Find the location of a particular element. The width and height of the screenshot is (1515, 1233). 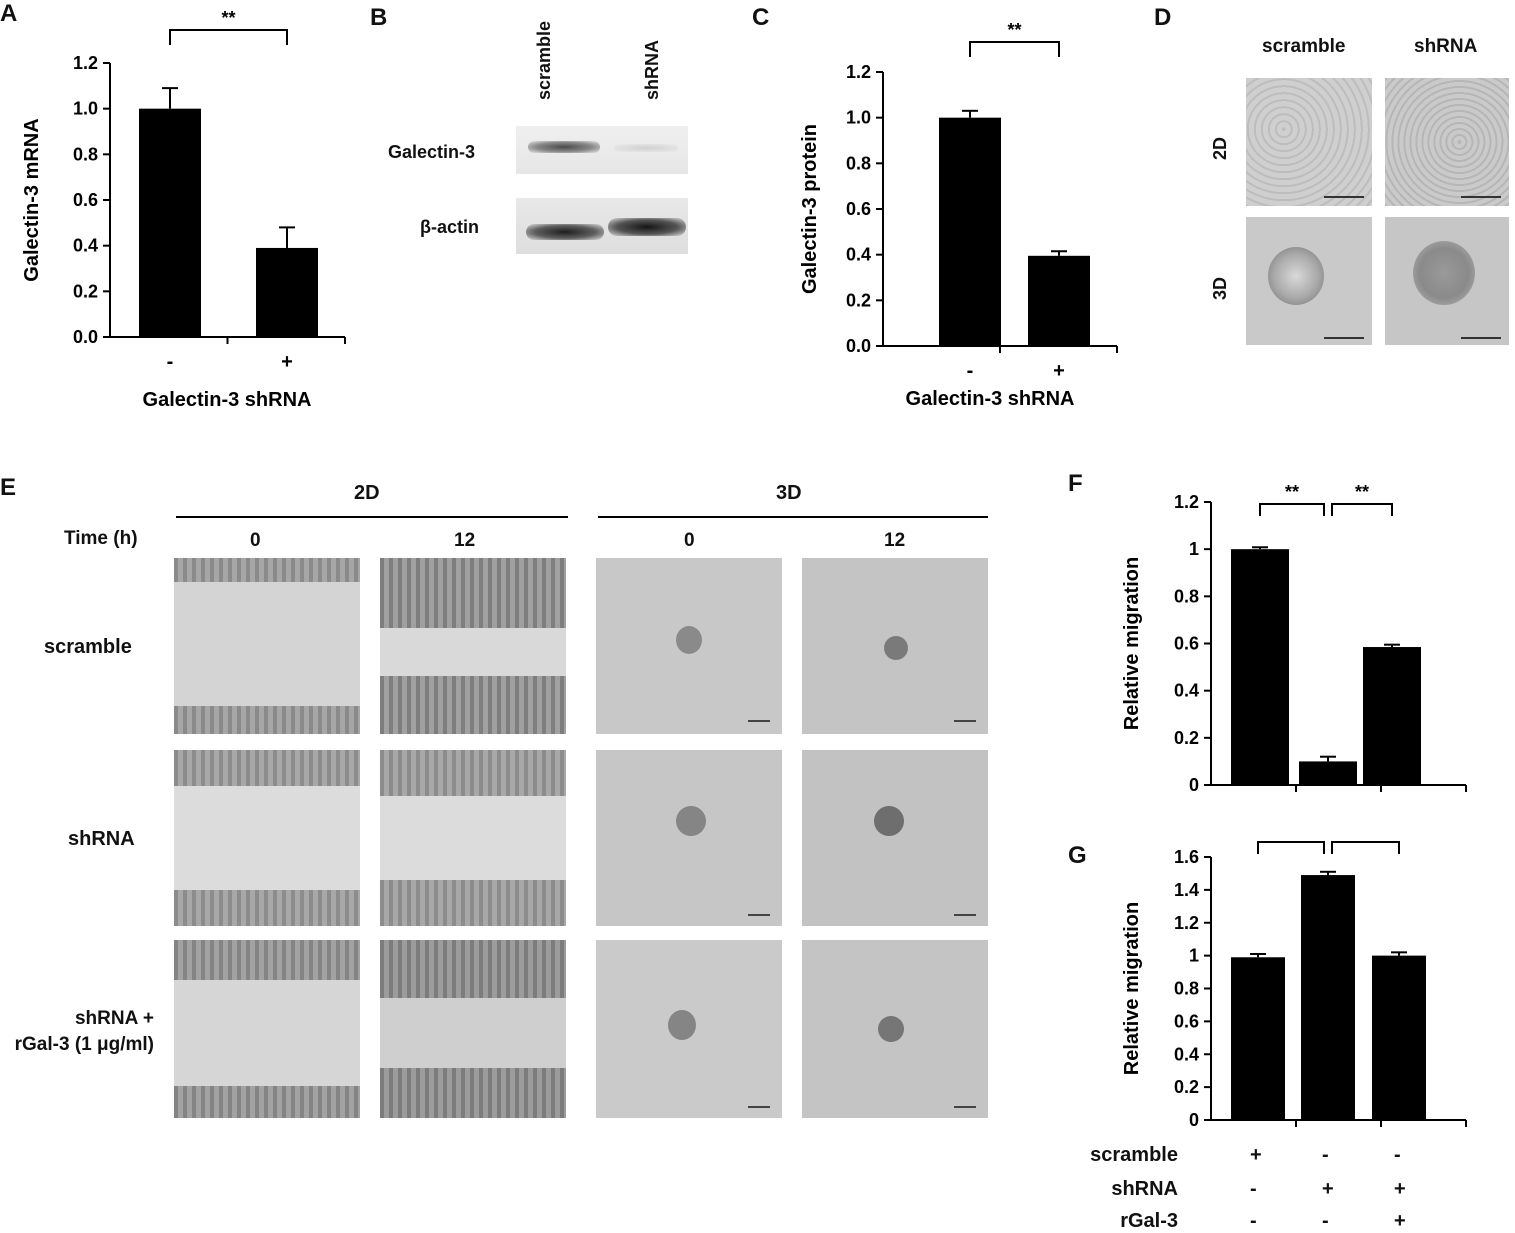

band-label-galectin3: Galectin-3 is located at coordinates (432, 152).